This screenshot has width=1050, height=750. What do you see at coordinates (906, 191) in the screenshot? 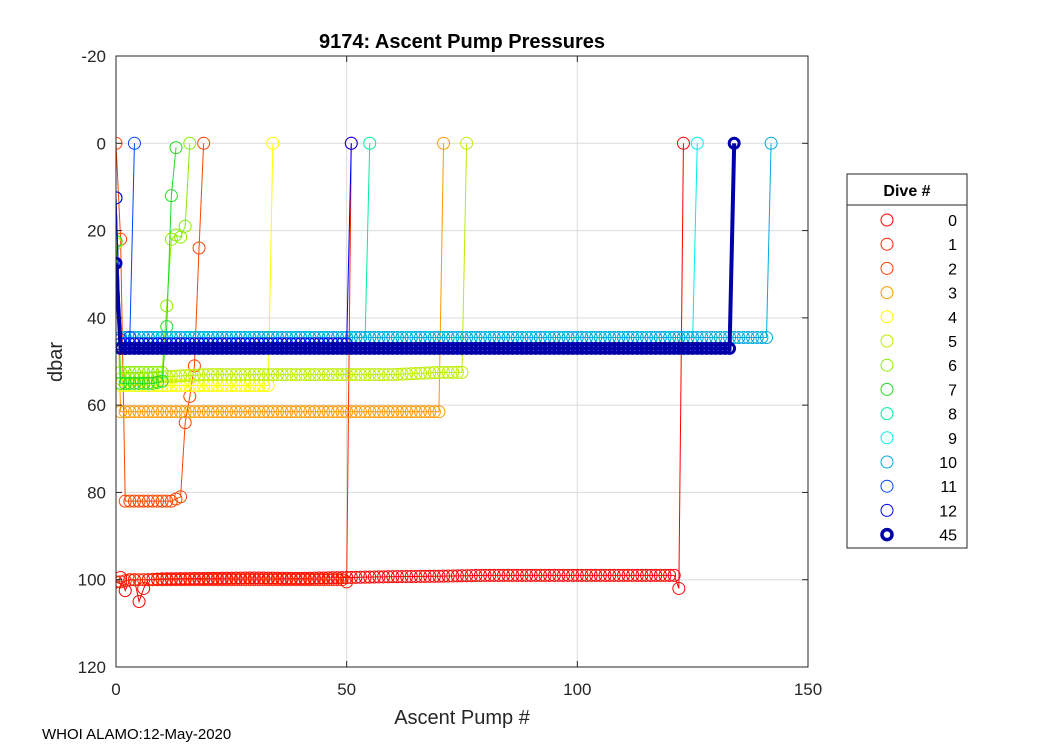
I see `legend-title: Dive #` at bounding box center [906, 191].